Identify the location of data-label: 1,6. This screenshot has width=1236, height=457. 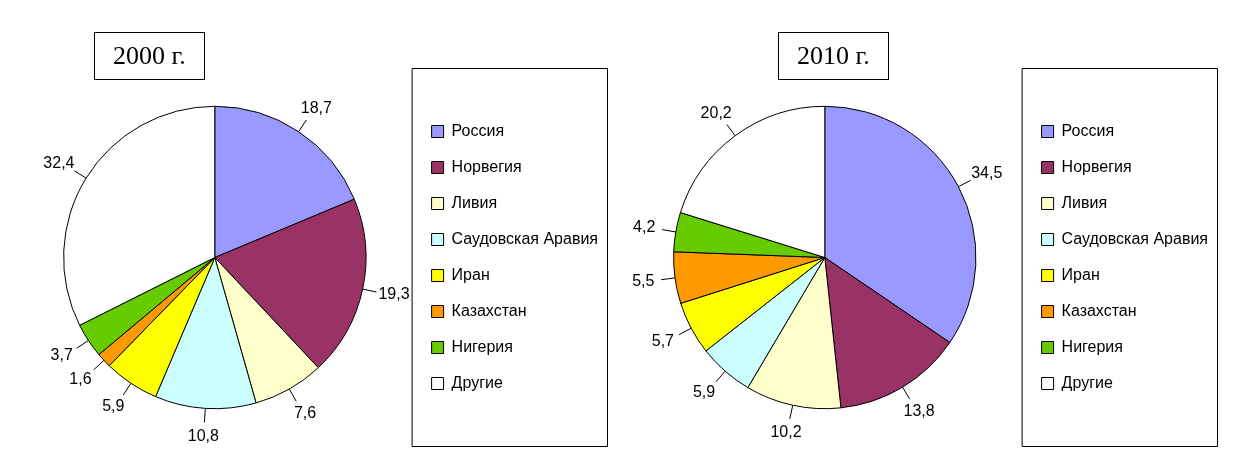
(80, 378).